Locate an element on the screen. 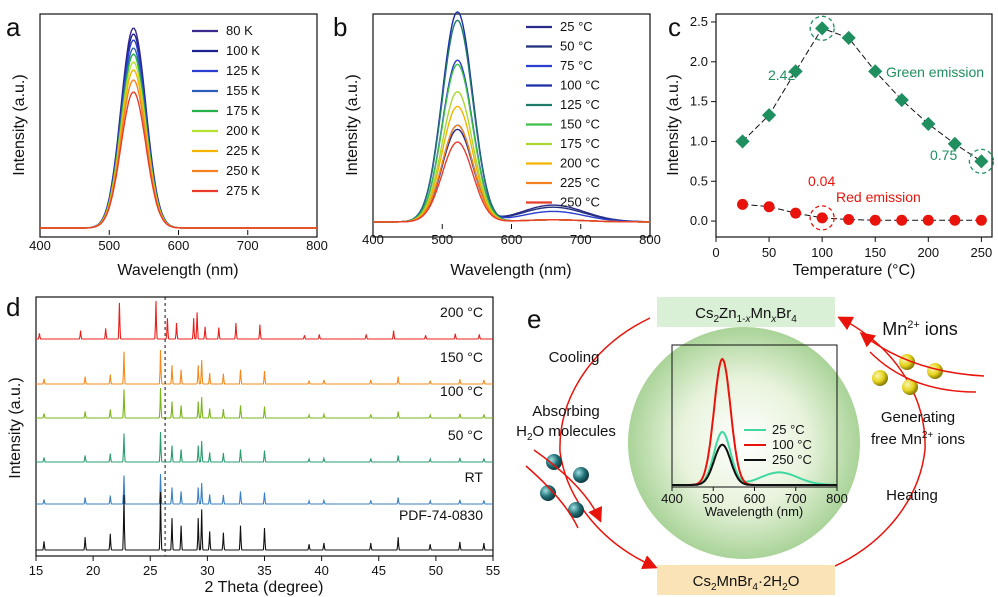  x-tick-label: 0 is located at coordinates (715, 252).